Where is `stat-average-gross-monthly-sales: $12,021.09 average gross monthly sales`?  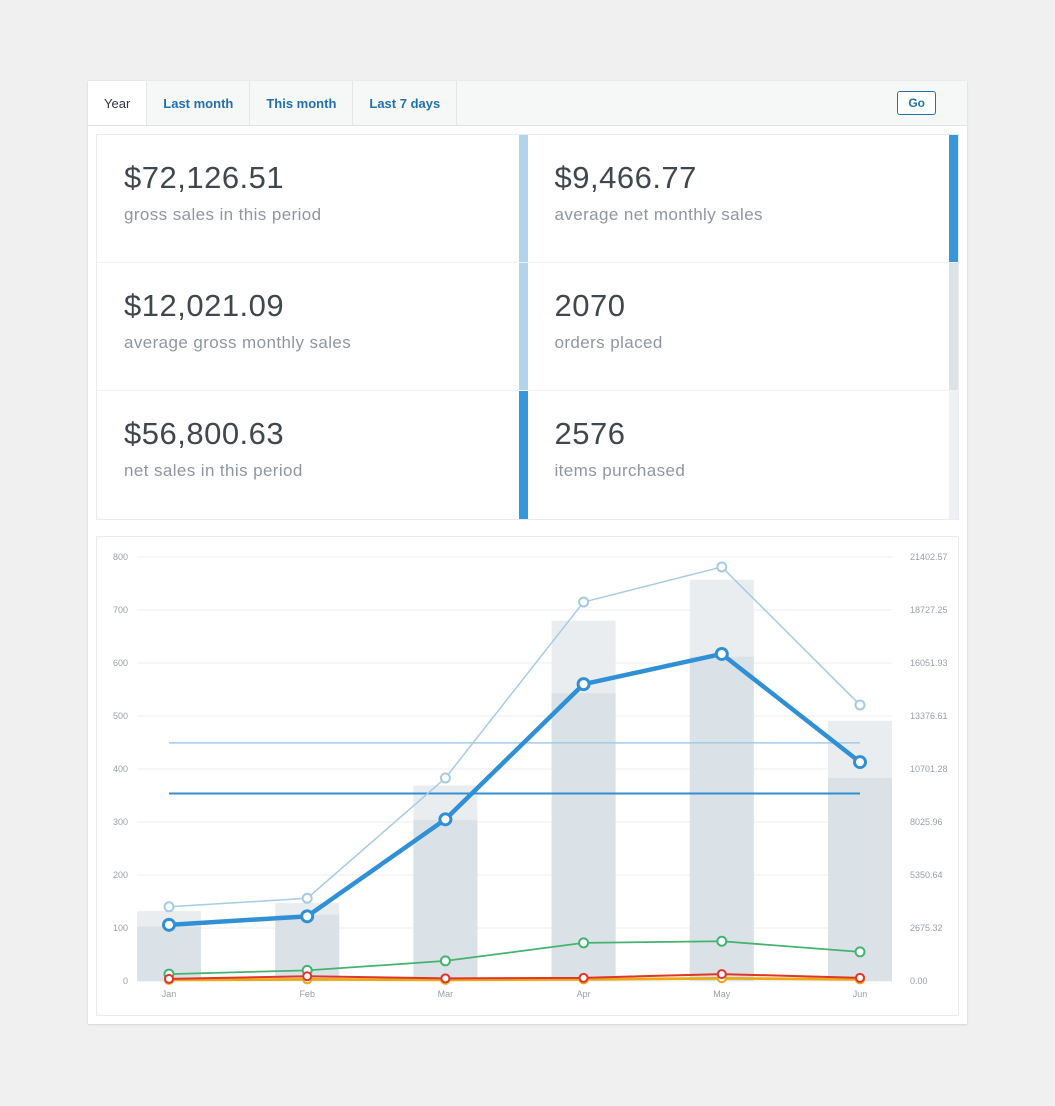
stat-average-gross-monthly-sales: $12,021.09 average gross monthly sales is located at coordinates (312, 327).